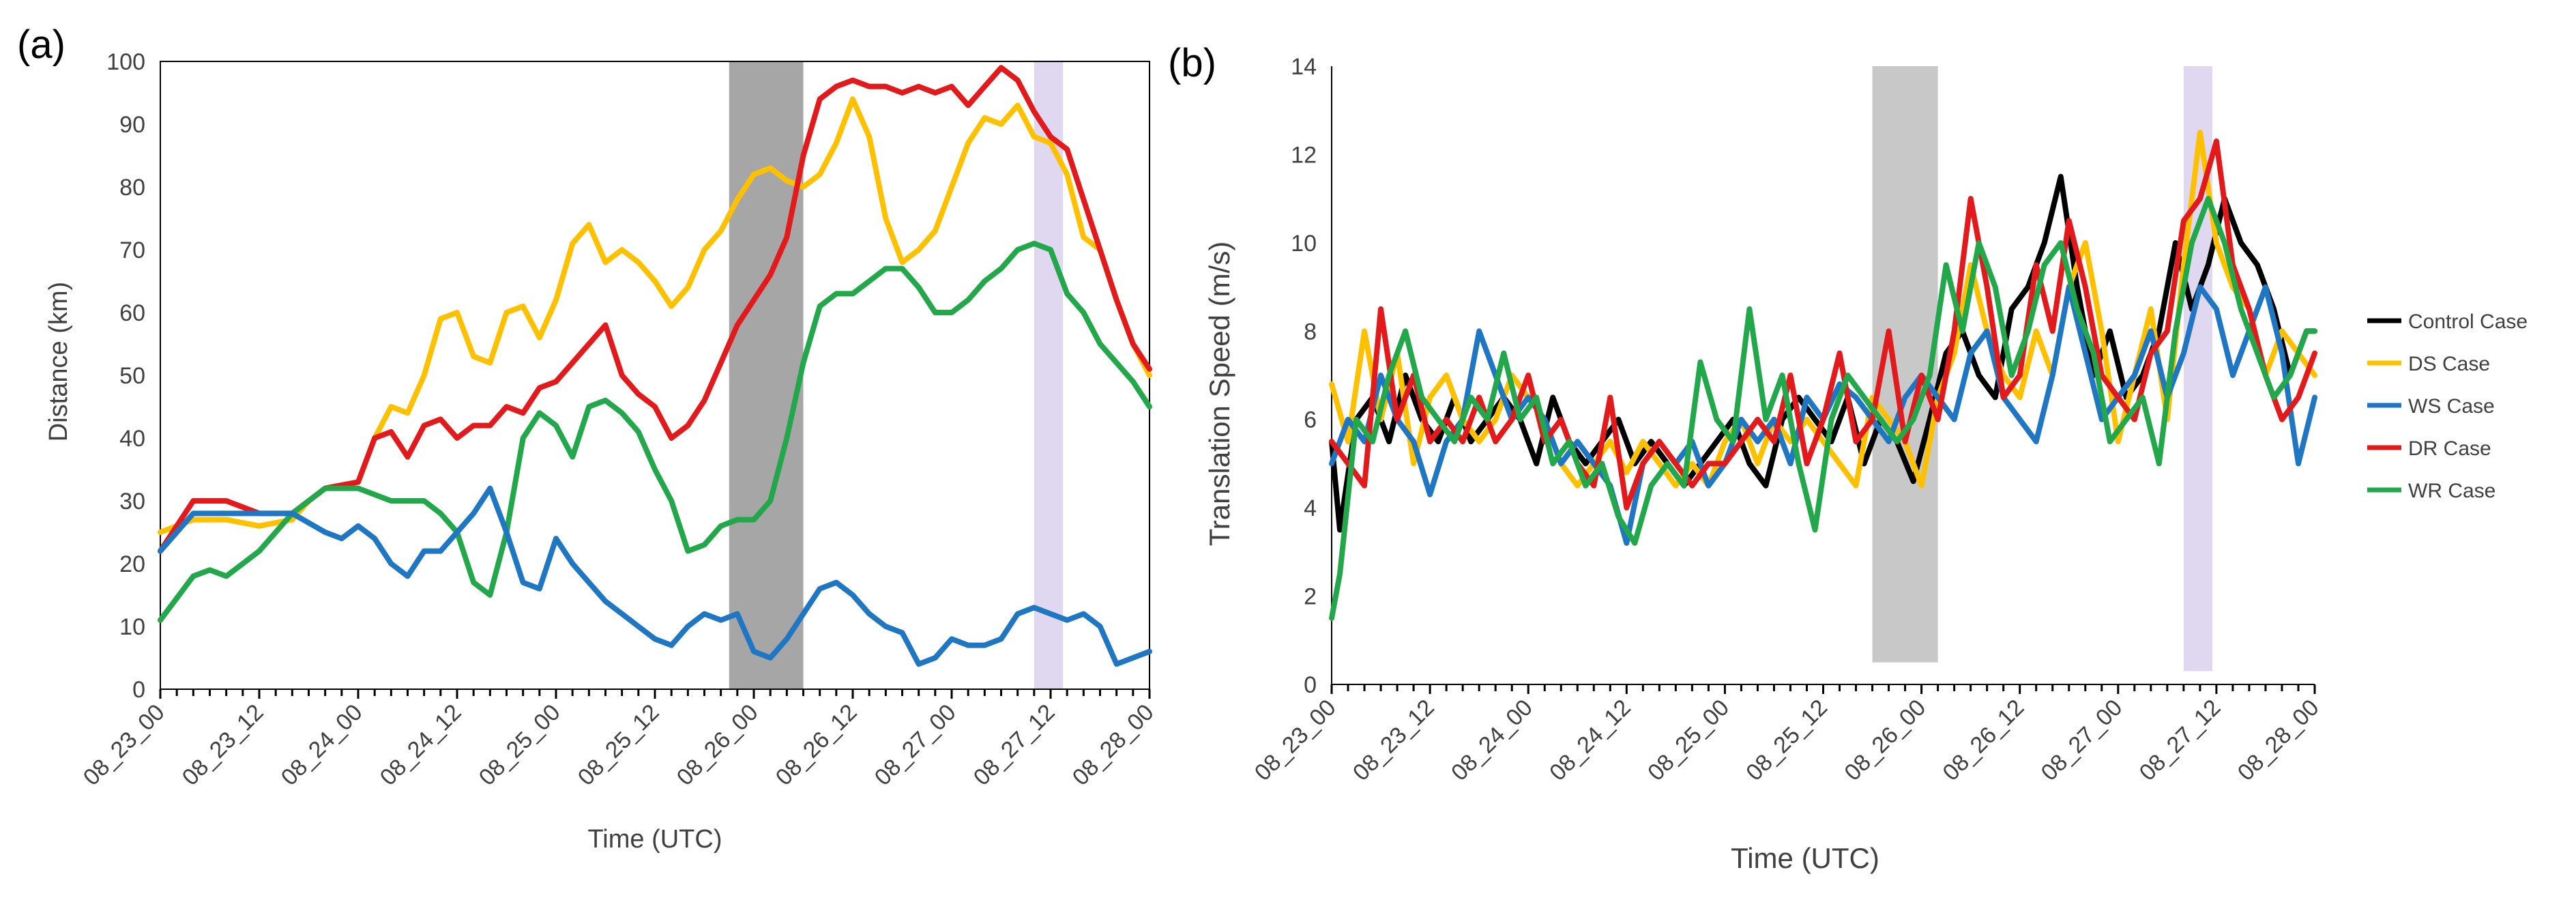 This screenshot has height=898, width=2576. Describe the element at coordinates (1219, 395) in the screenshot. I see `panel-b-y-axis-title: Translation Speed (m/s)` at that location.